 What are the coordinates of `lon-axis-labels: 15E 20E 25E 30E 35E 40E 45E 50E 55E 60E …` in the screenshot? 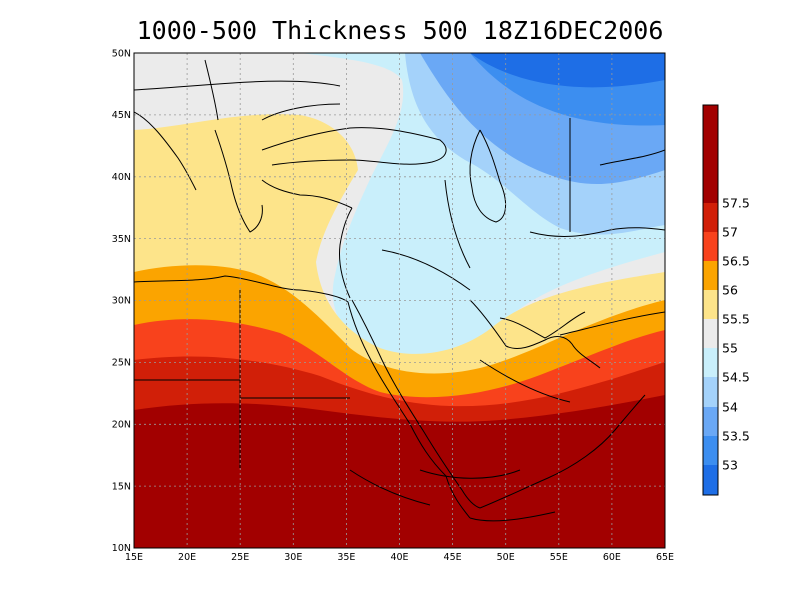 It's located at (399, 557).